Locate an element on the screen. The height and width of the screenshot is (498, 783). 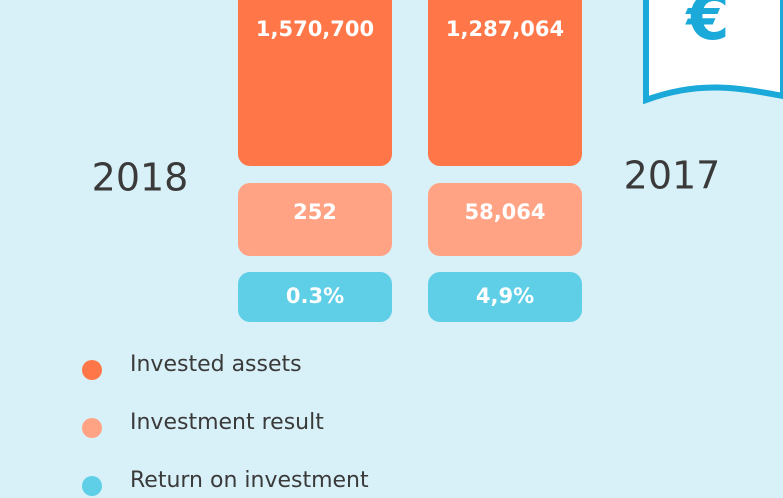
legend-label: Investment result is located at coordinates (227, 422).